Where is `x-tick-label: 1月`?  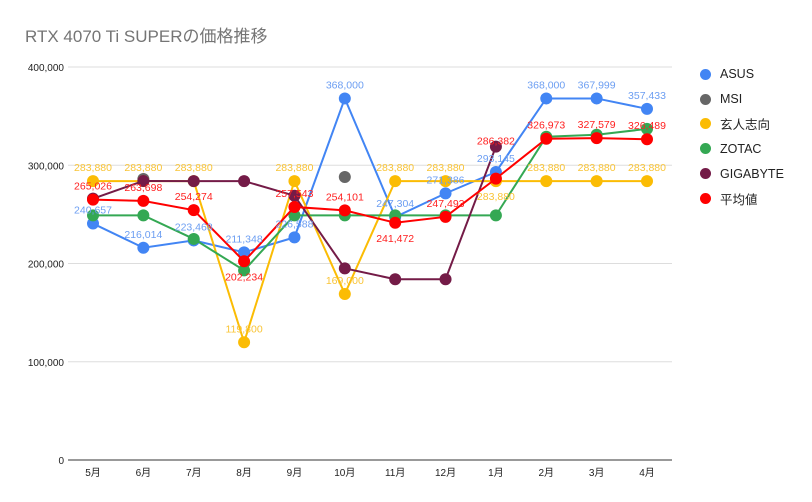 x-tick-label: 1月 is located at coordinates (496, 473).